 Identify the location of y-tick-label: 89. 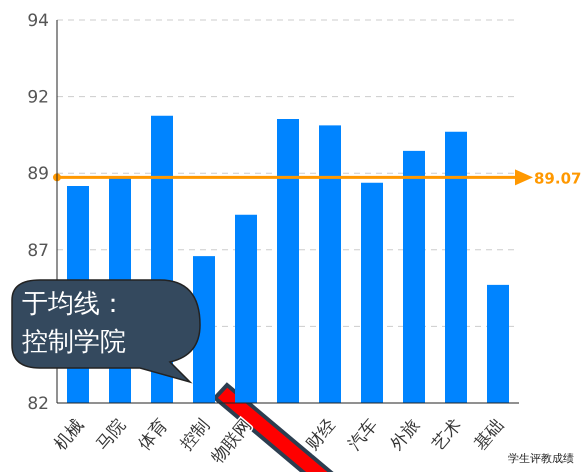
(38, 174).